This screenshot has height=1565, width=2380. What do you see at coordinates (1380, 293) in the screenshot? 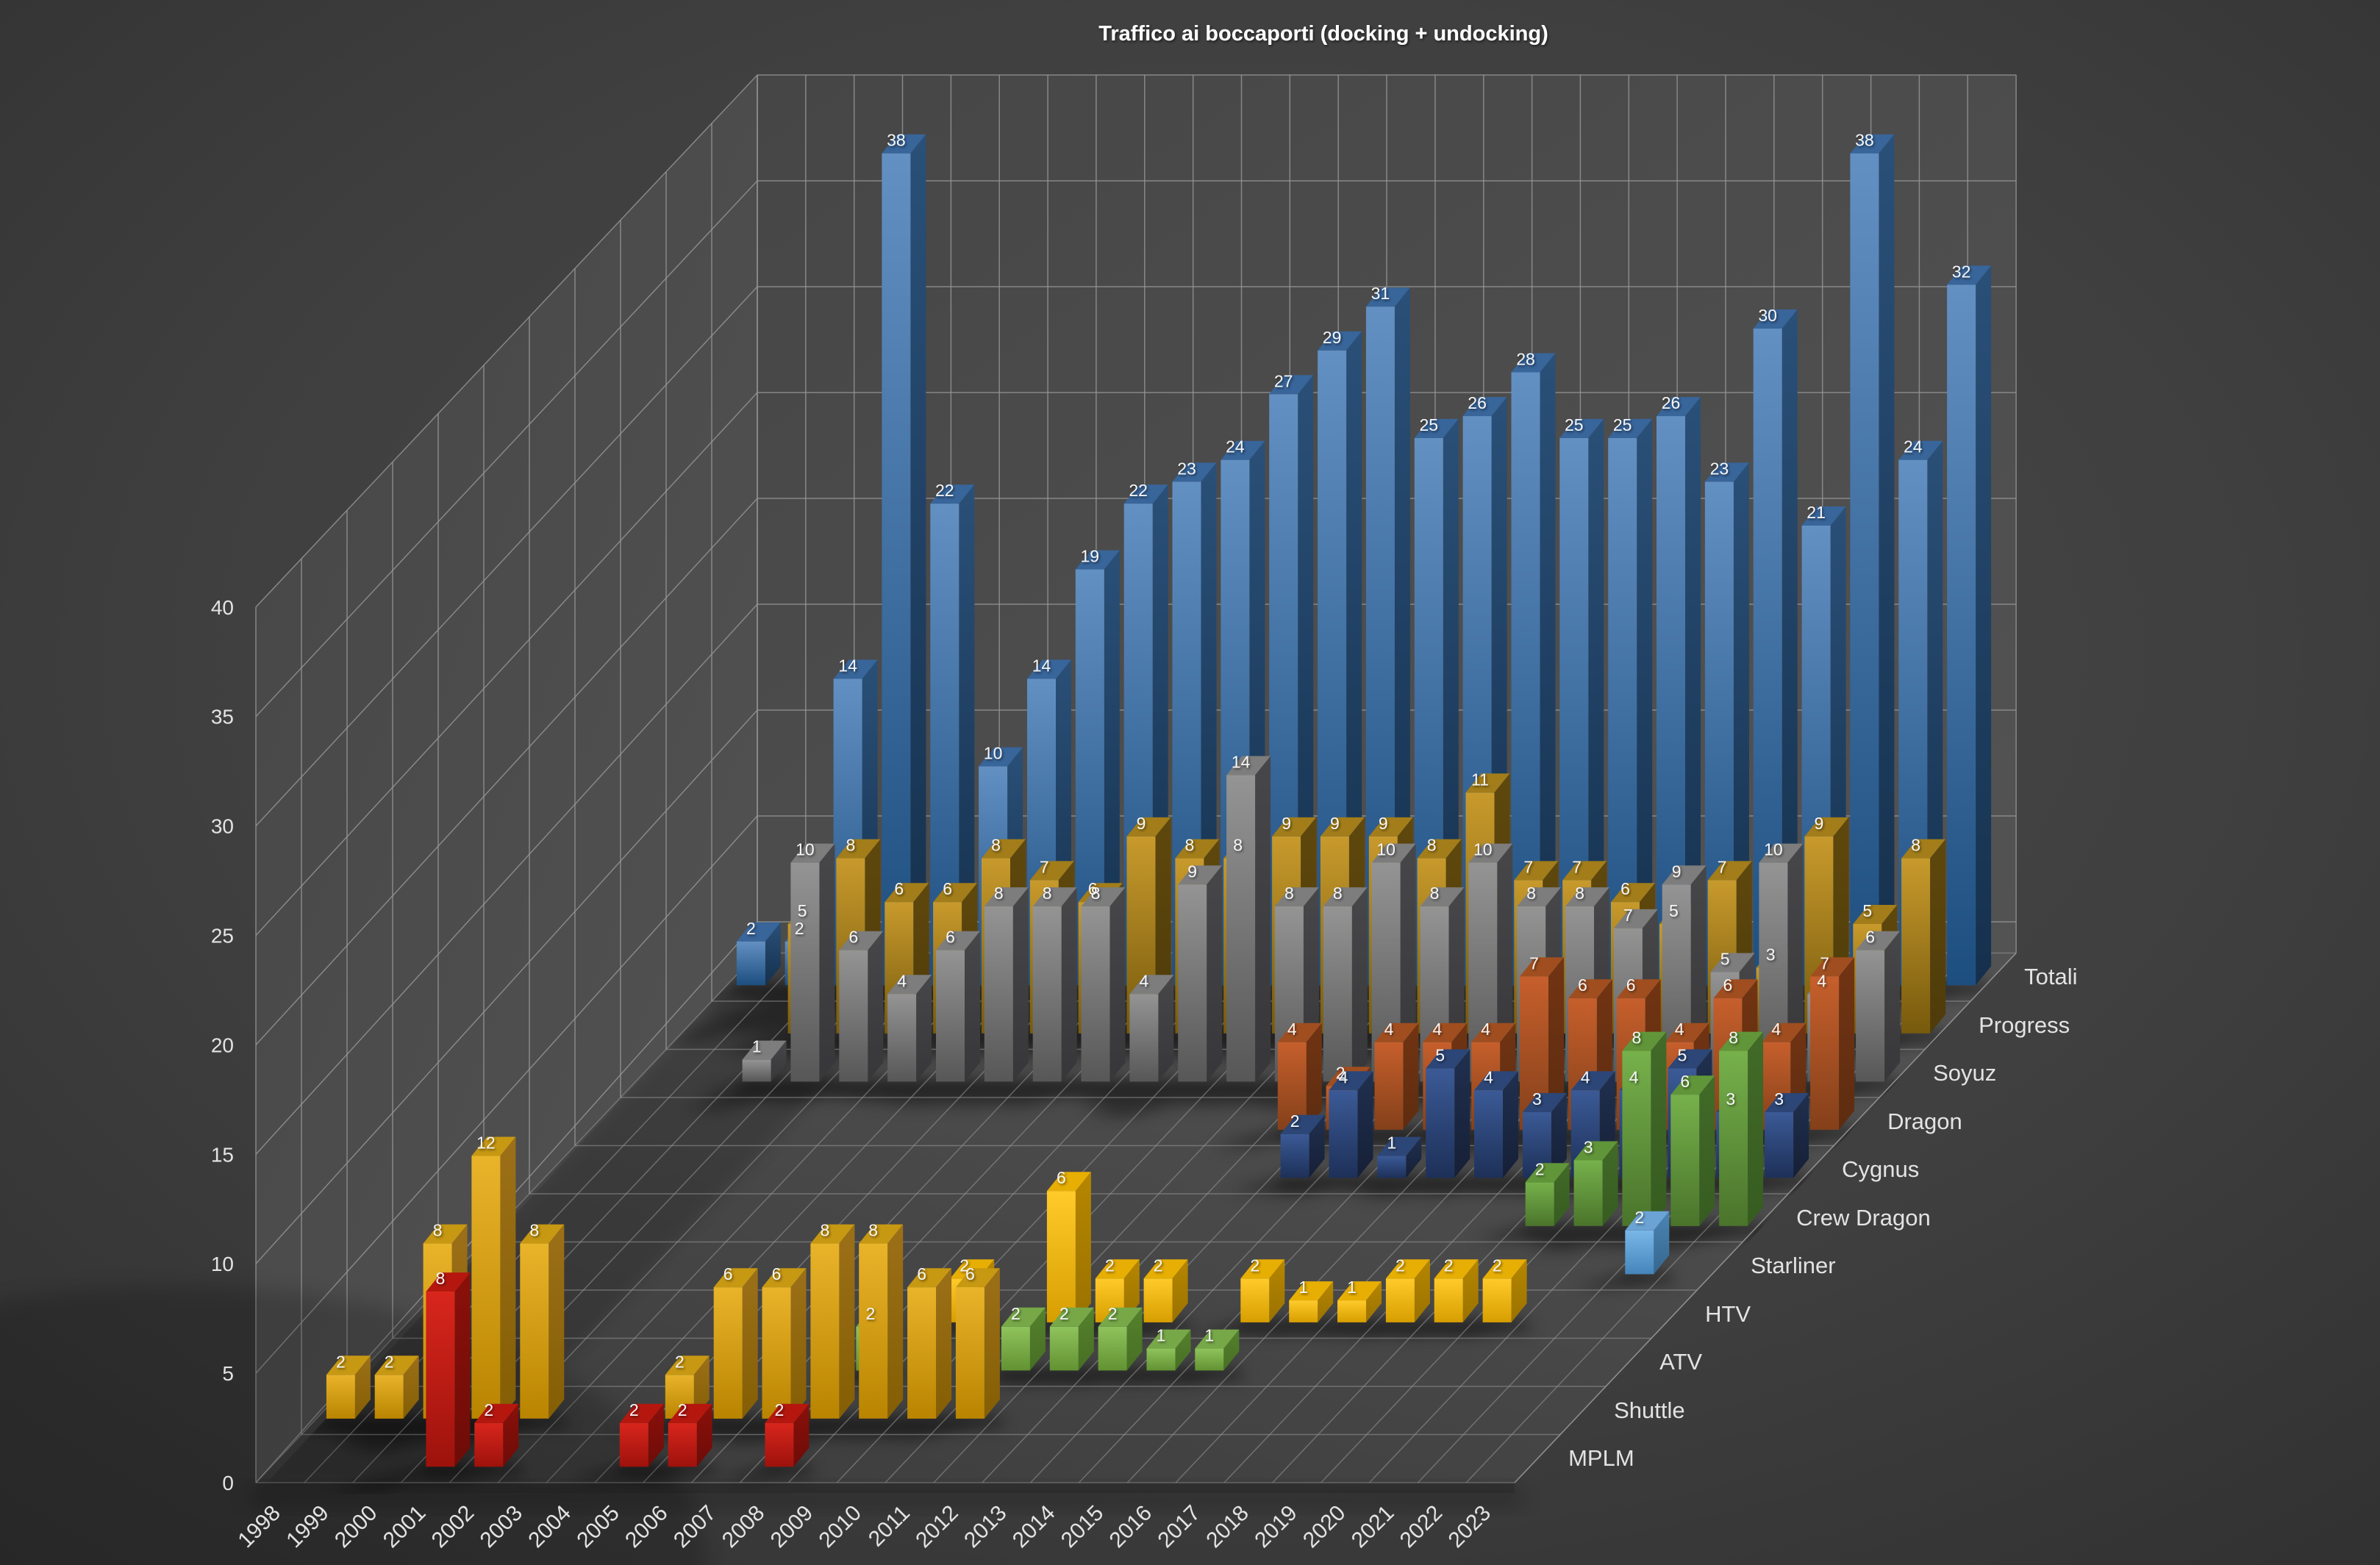
I see `svg-text: 31` at bounding box center [1380, 293].